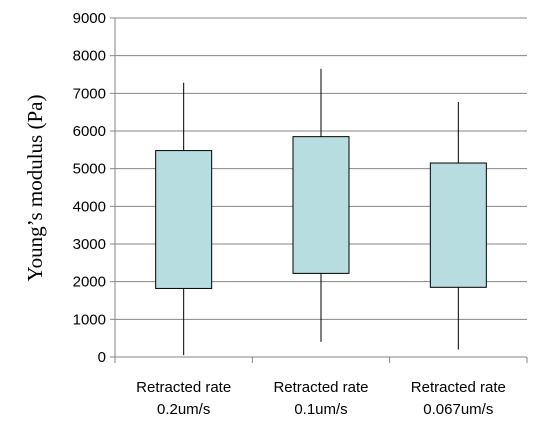 The height and width of the screenshot is (423, 553). I want to click on y-tick-label: 8000, so click(89, 56).